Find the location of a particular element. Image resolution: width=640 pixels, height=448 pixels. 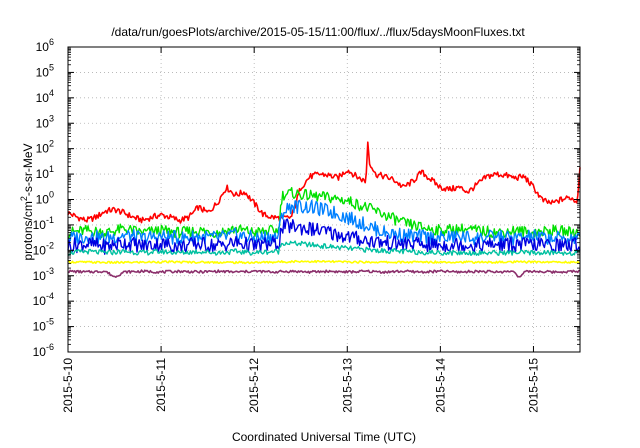

y-axis-label: protons/cm2-s-sr-MeV is located at coordinates (27, 201).